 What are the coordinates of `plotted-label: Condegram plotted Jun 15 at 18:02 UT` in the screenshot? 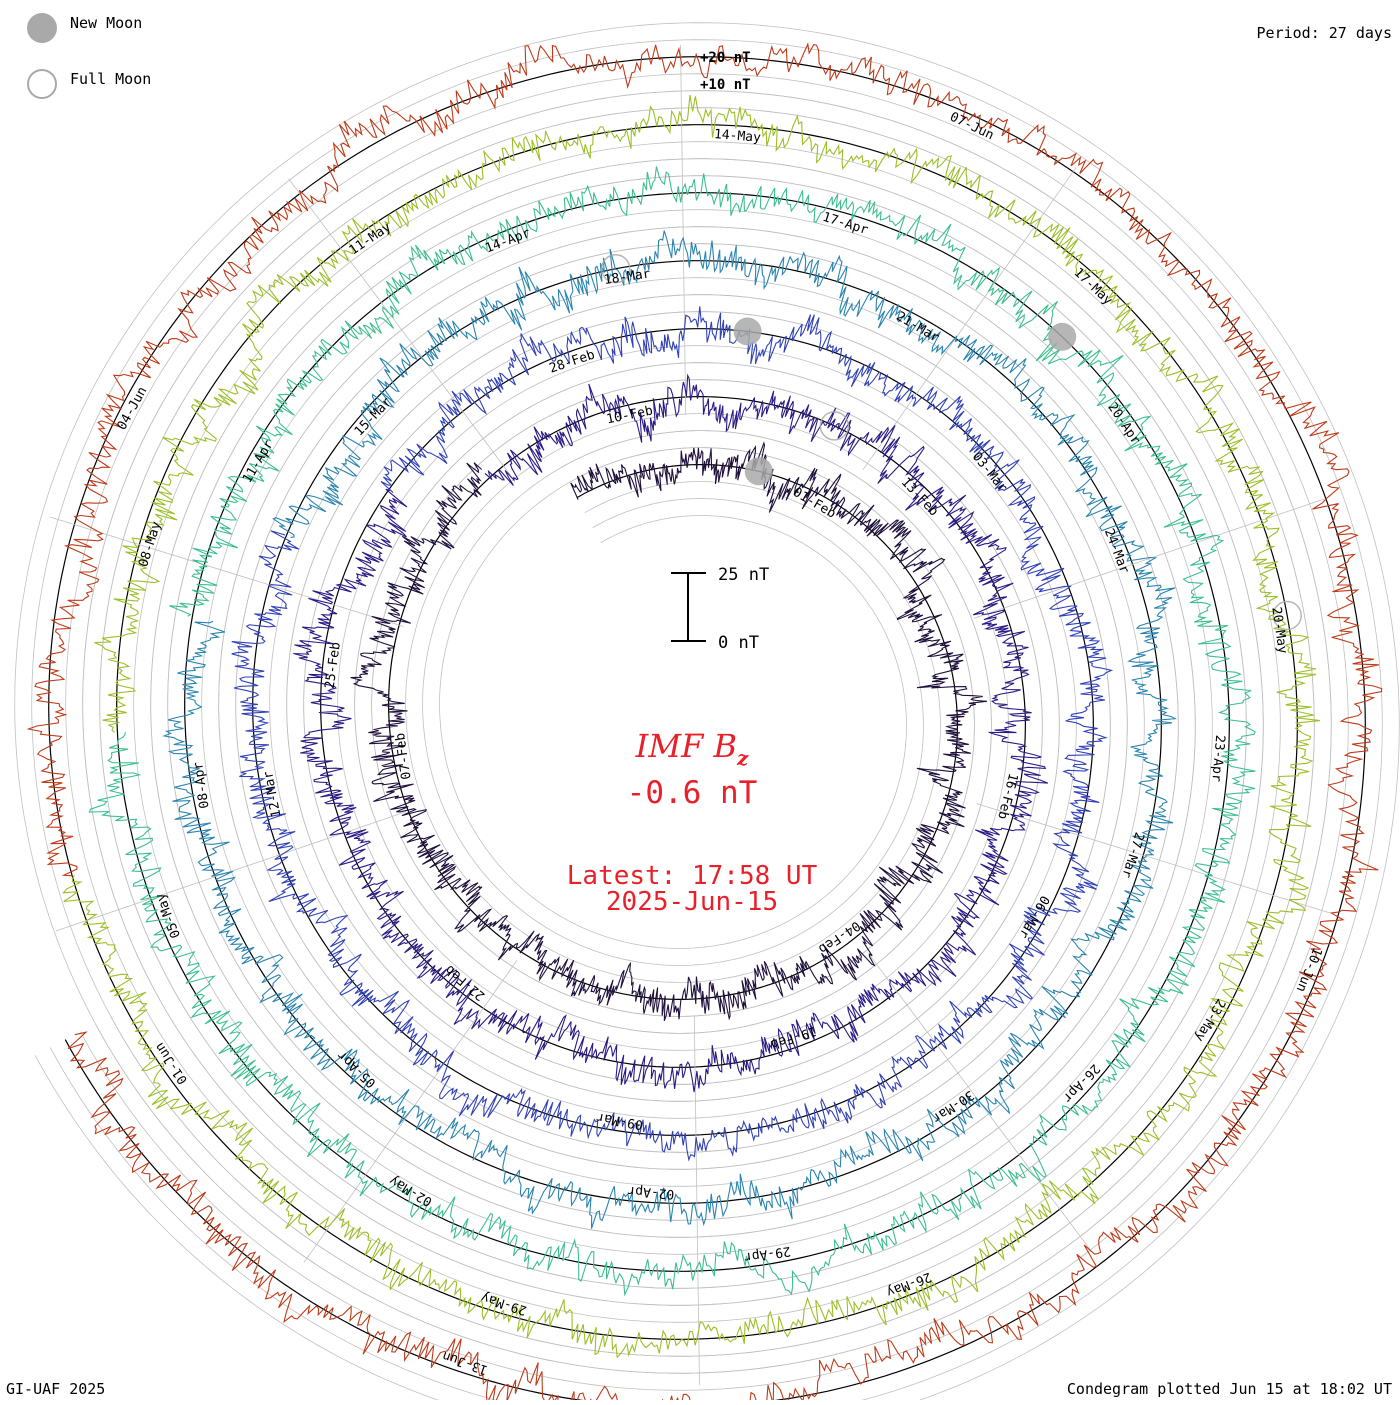 It's located at (1229, 1389).